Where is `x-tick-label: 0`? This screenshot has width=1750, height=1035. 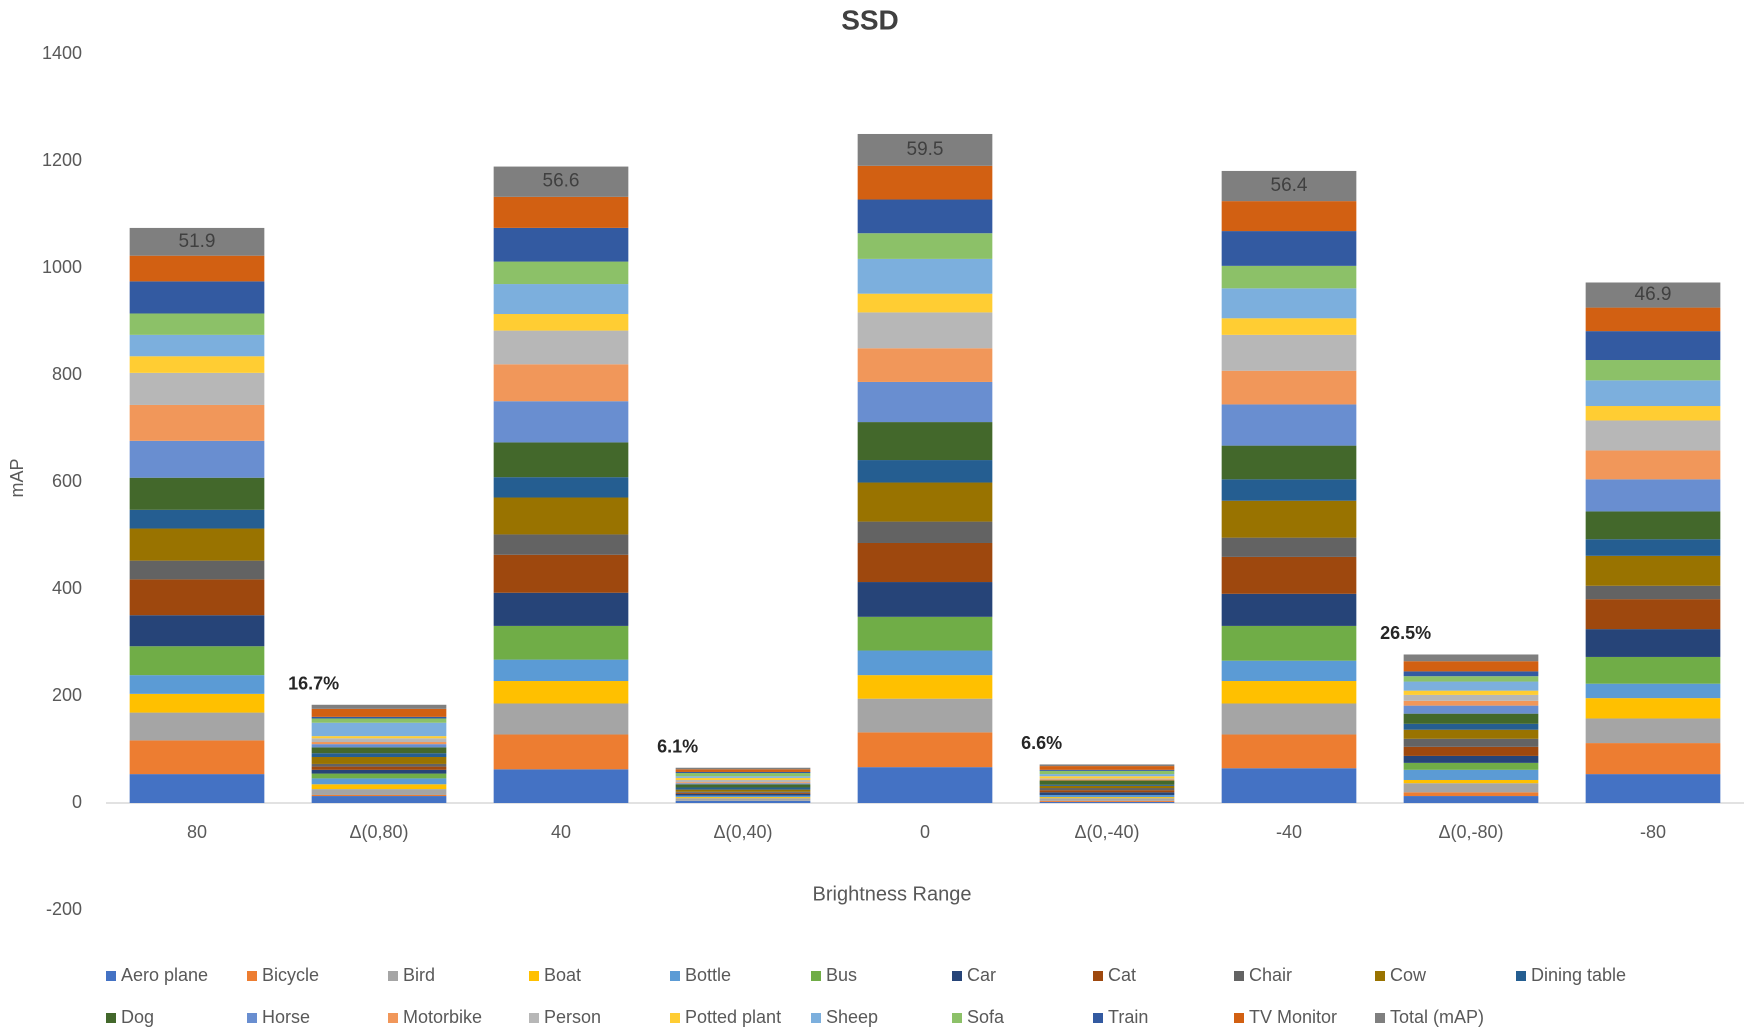
x-tick-label: 0 is located at coordinates (925, 832).